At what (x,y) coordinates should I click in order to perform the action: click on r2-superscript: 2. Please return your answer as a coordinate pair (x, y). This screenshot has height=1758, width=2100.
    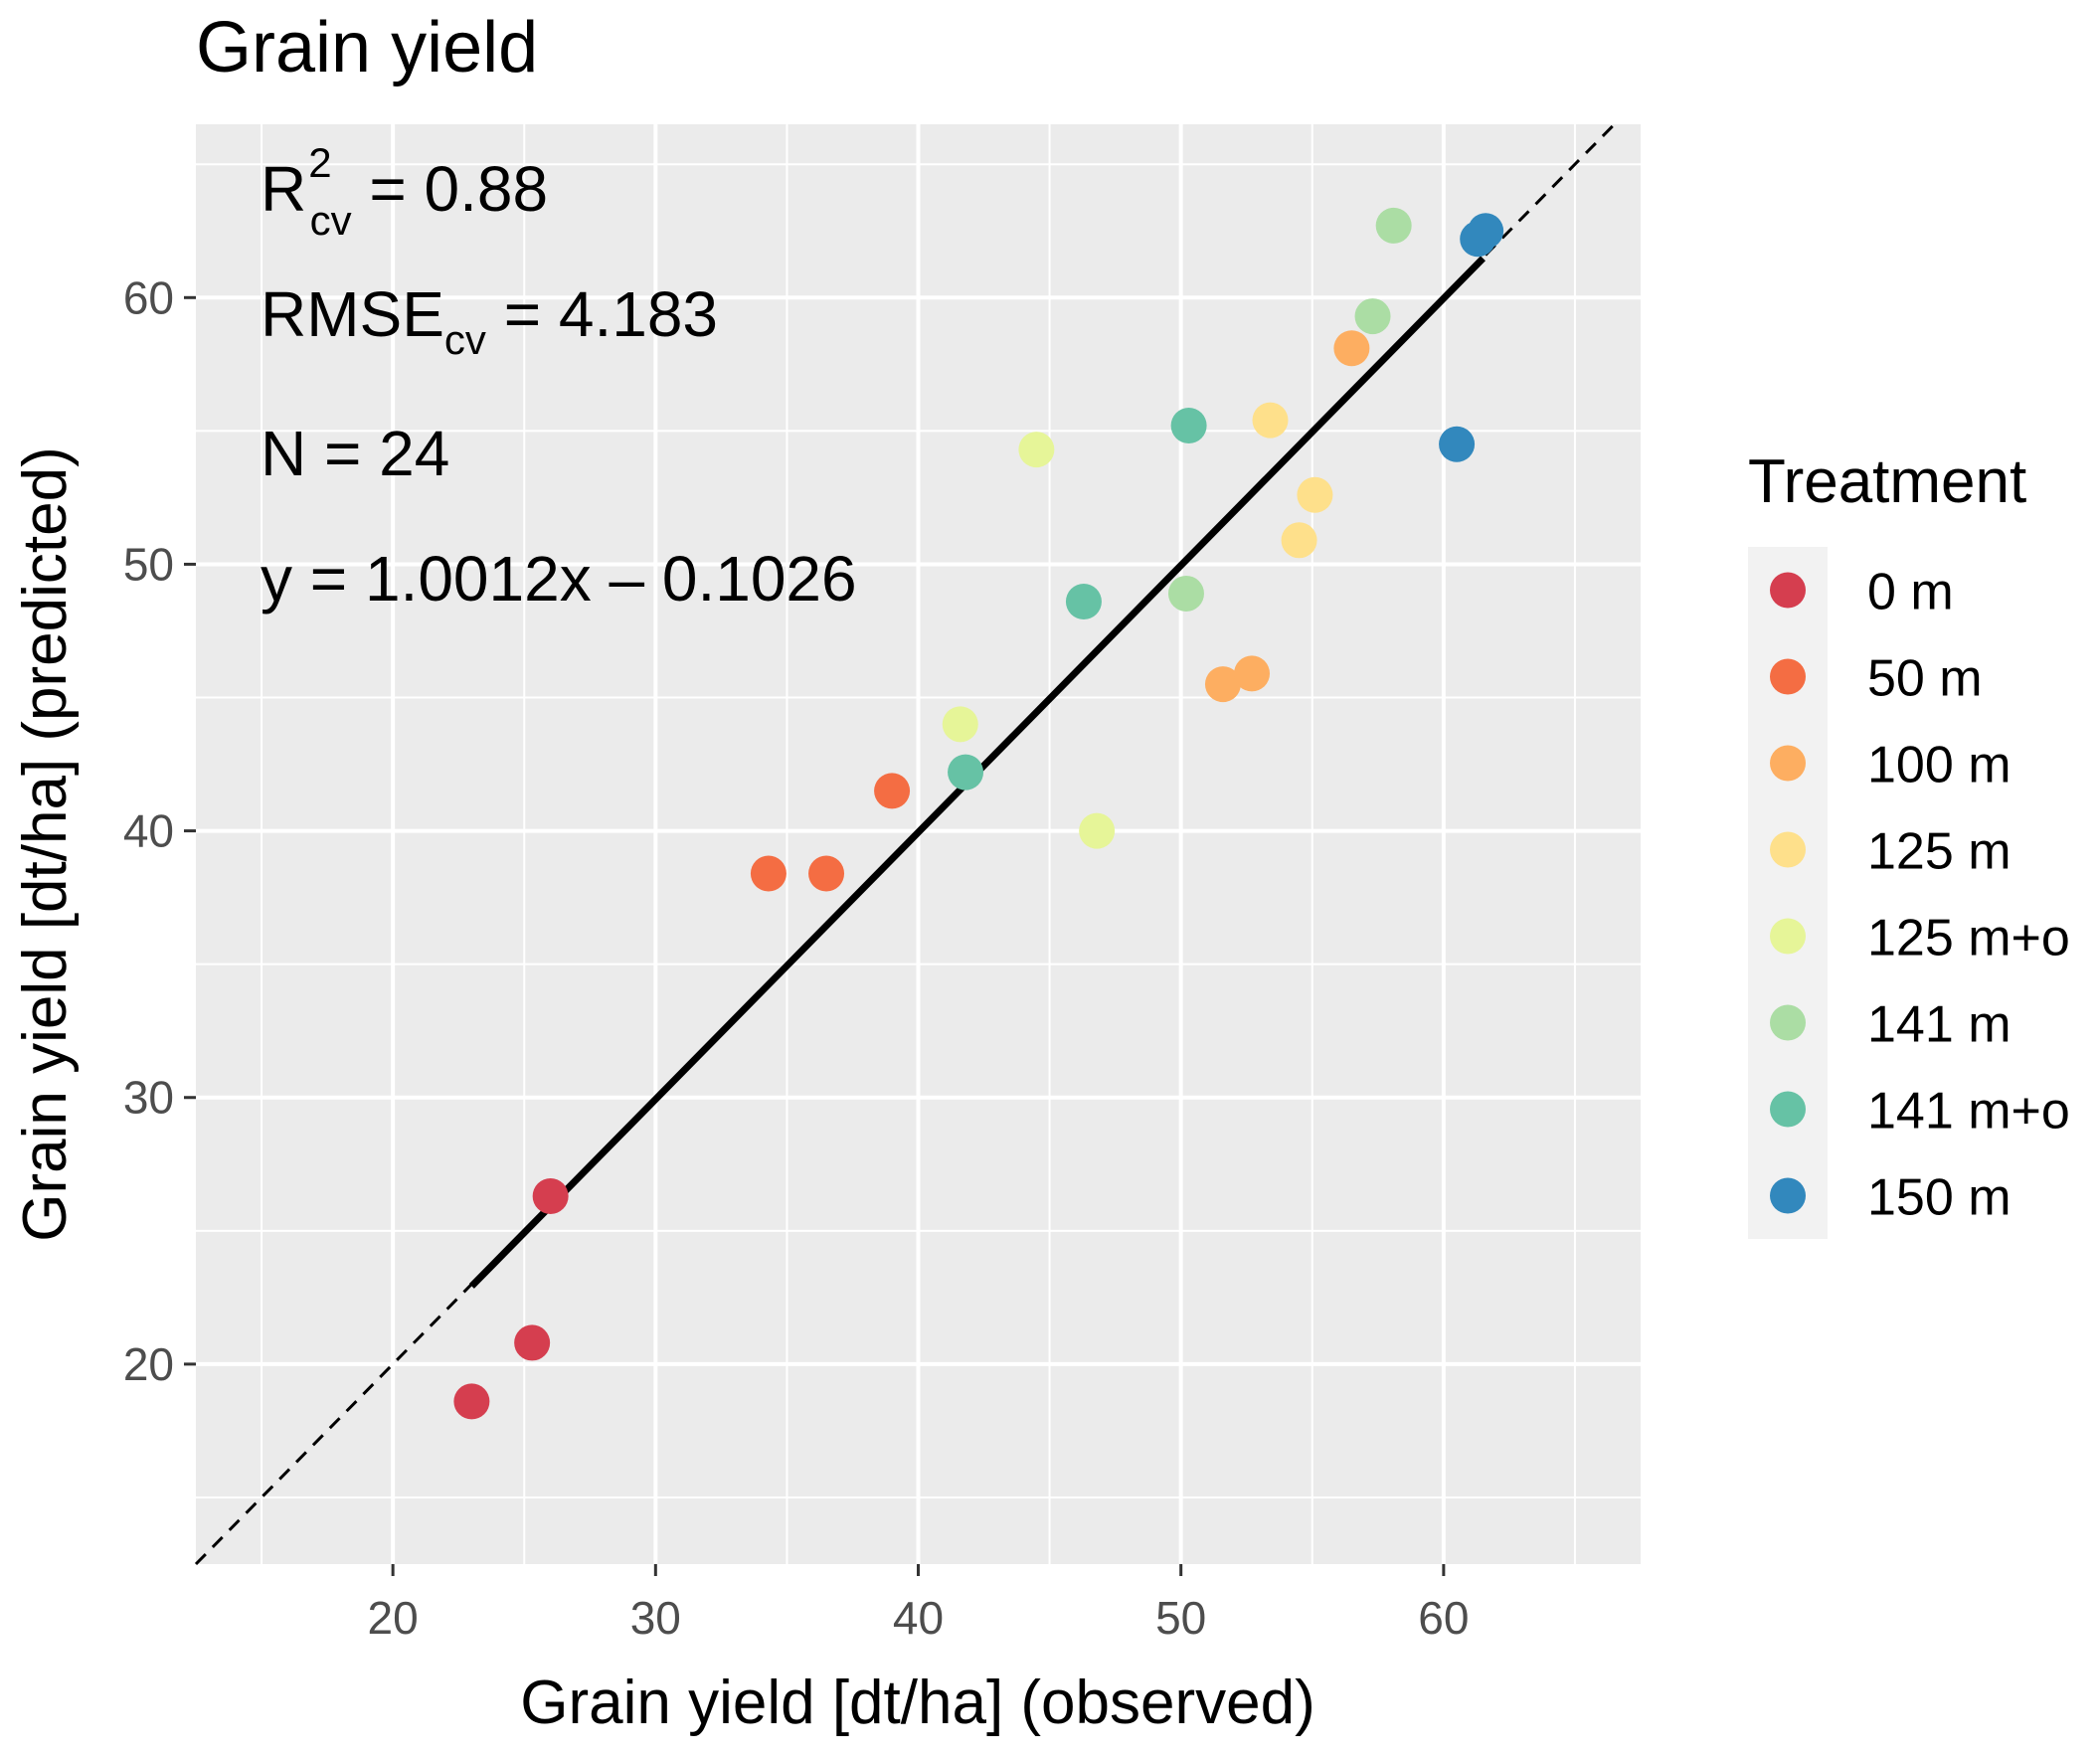
    Looking at the image, I should click on (319, 162).